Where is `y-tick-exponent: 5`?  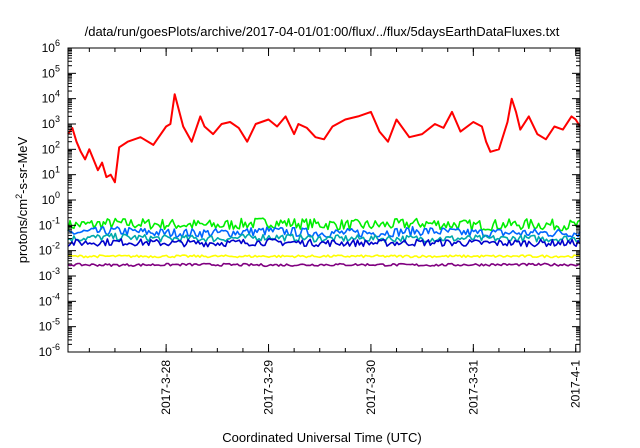 y-tick-exponent: 5 is located at coordinates (57, 68).